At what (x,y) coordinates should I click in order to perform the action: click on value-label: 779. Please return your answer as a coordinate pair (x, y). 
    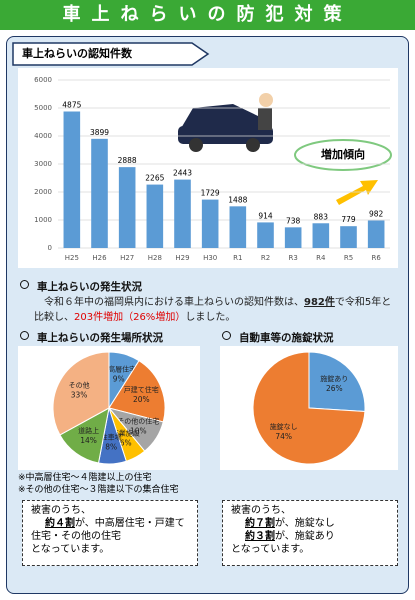
    Looking at the image, I should click on (348, 219).